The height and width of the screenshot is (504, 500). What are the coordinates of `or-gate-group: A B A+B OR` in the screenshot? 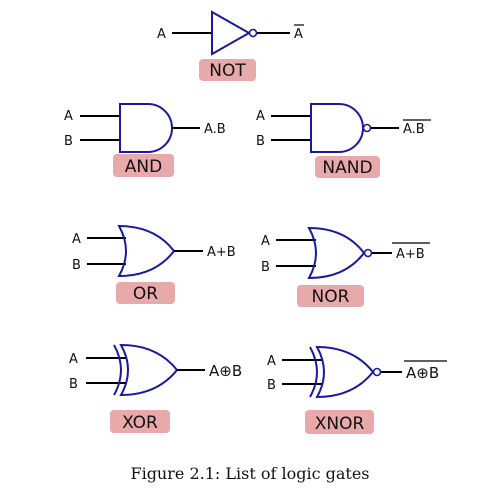 It's located at (154, 264).